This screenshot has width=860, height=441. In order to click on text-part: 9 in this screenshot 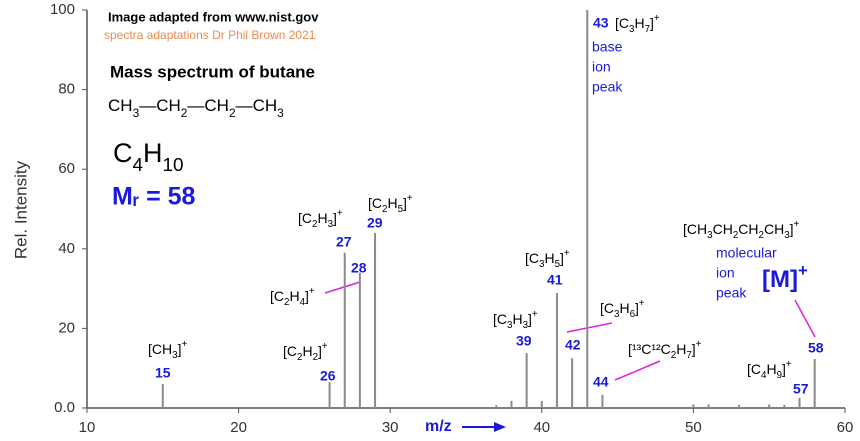, I will do `click(779, 375)`.